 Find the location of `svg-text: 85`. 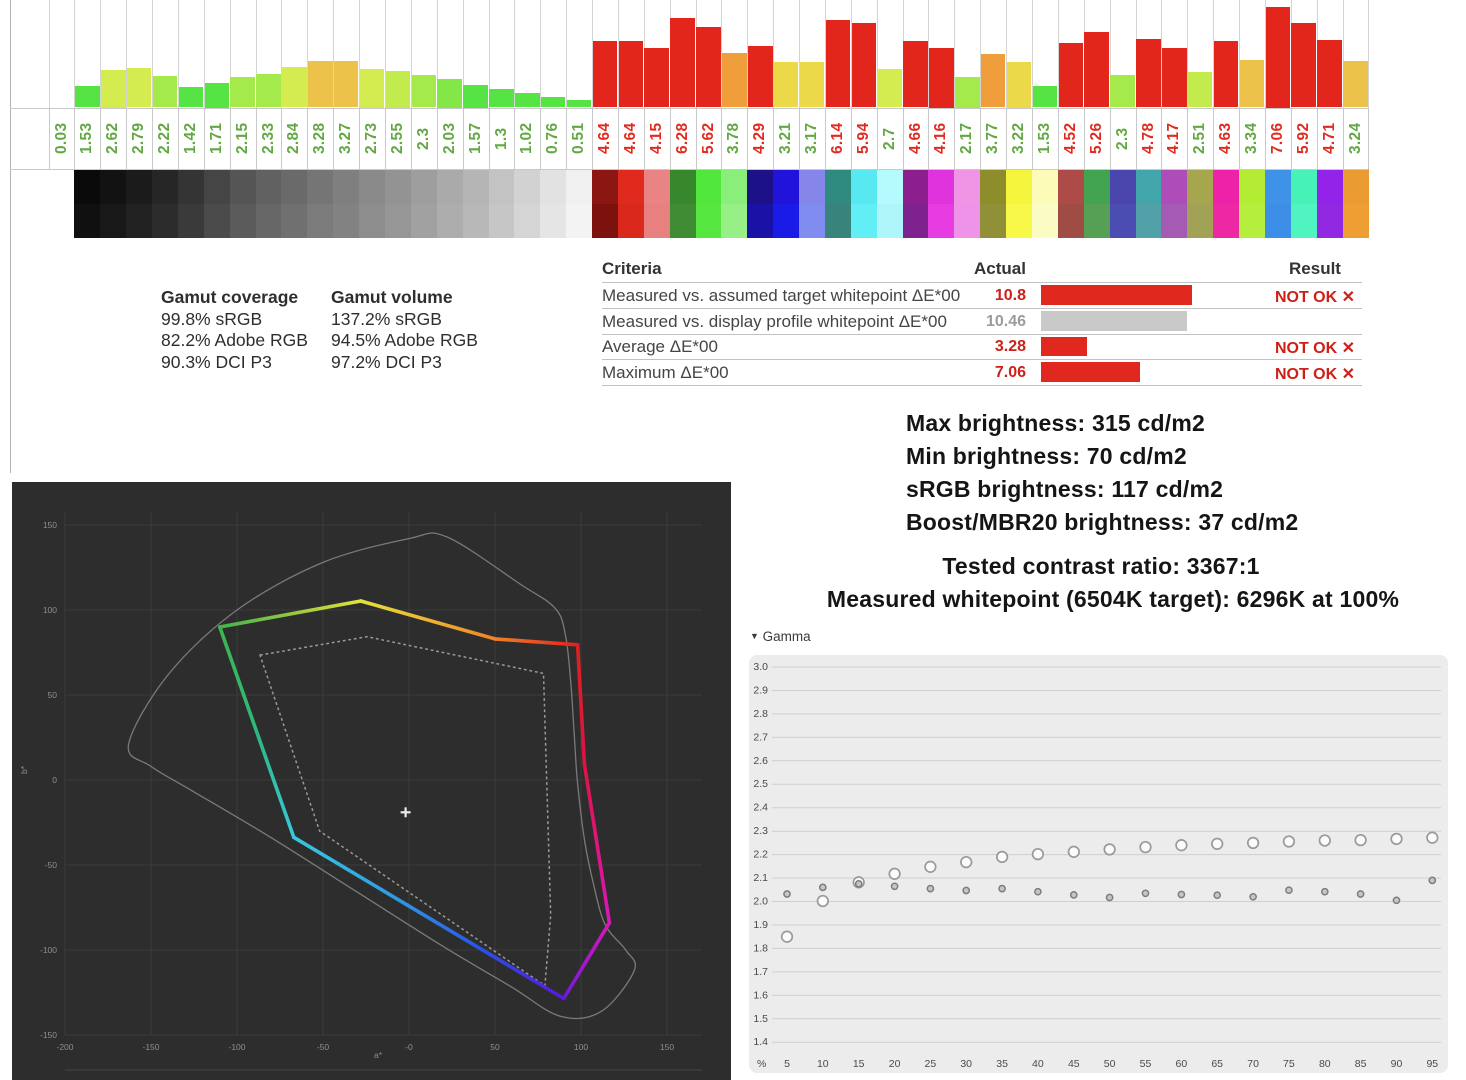

svg-text: 85 is located at coordinates (1361, 1064).